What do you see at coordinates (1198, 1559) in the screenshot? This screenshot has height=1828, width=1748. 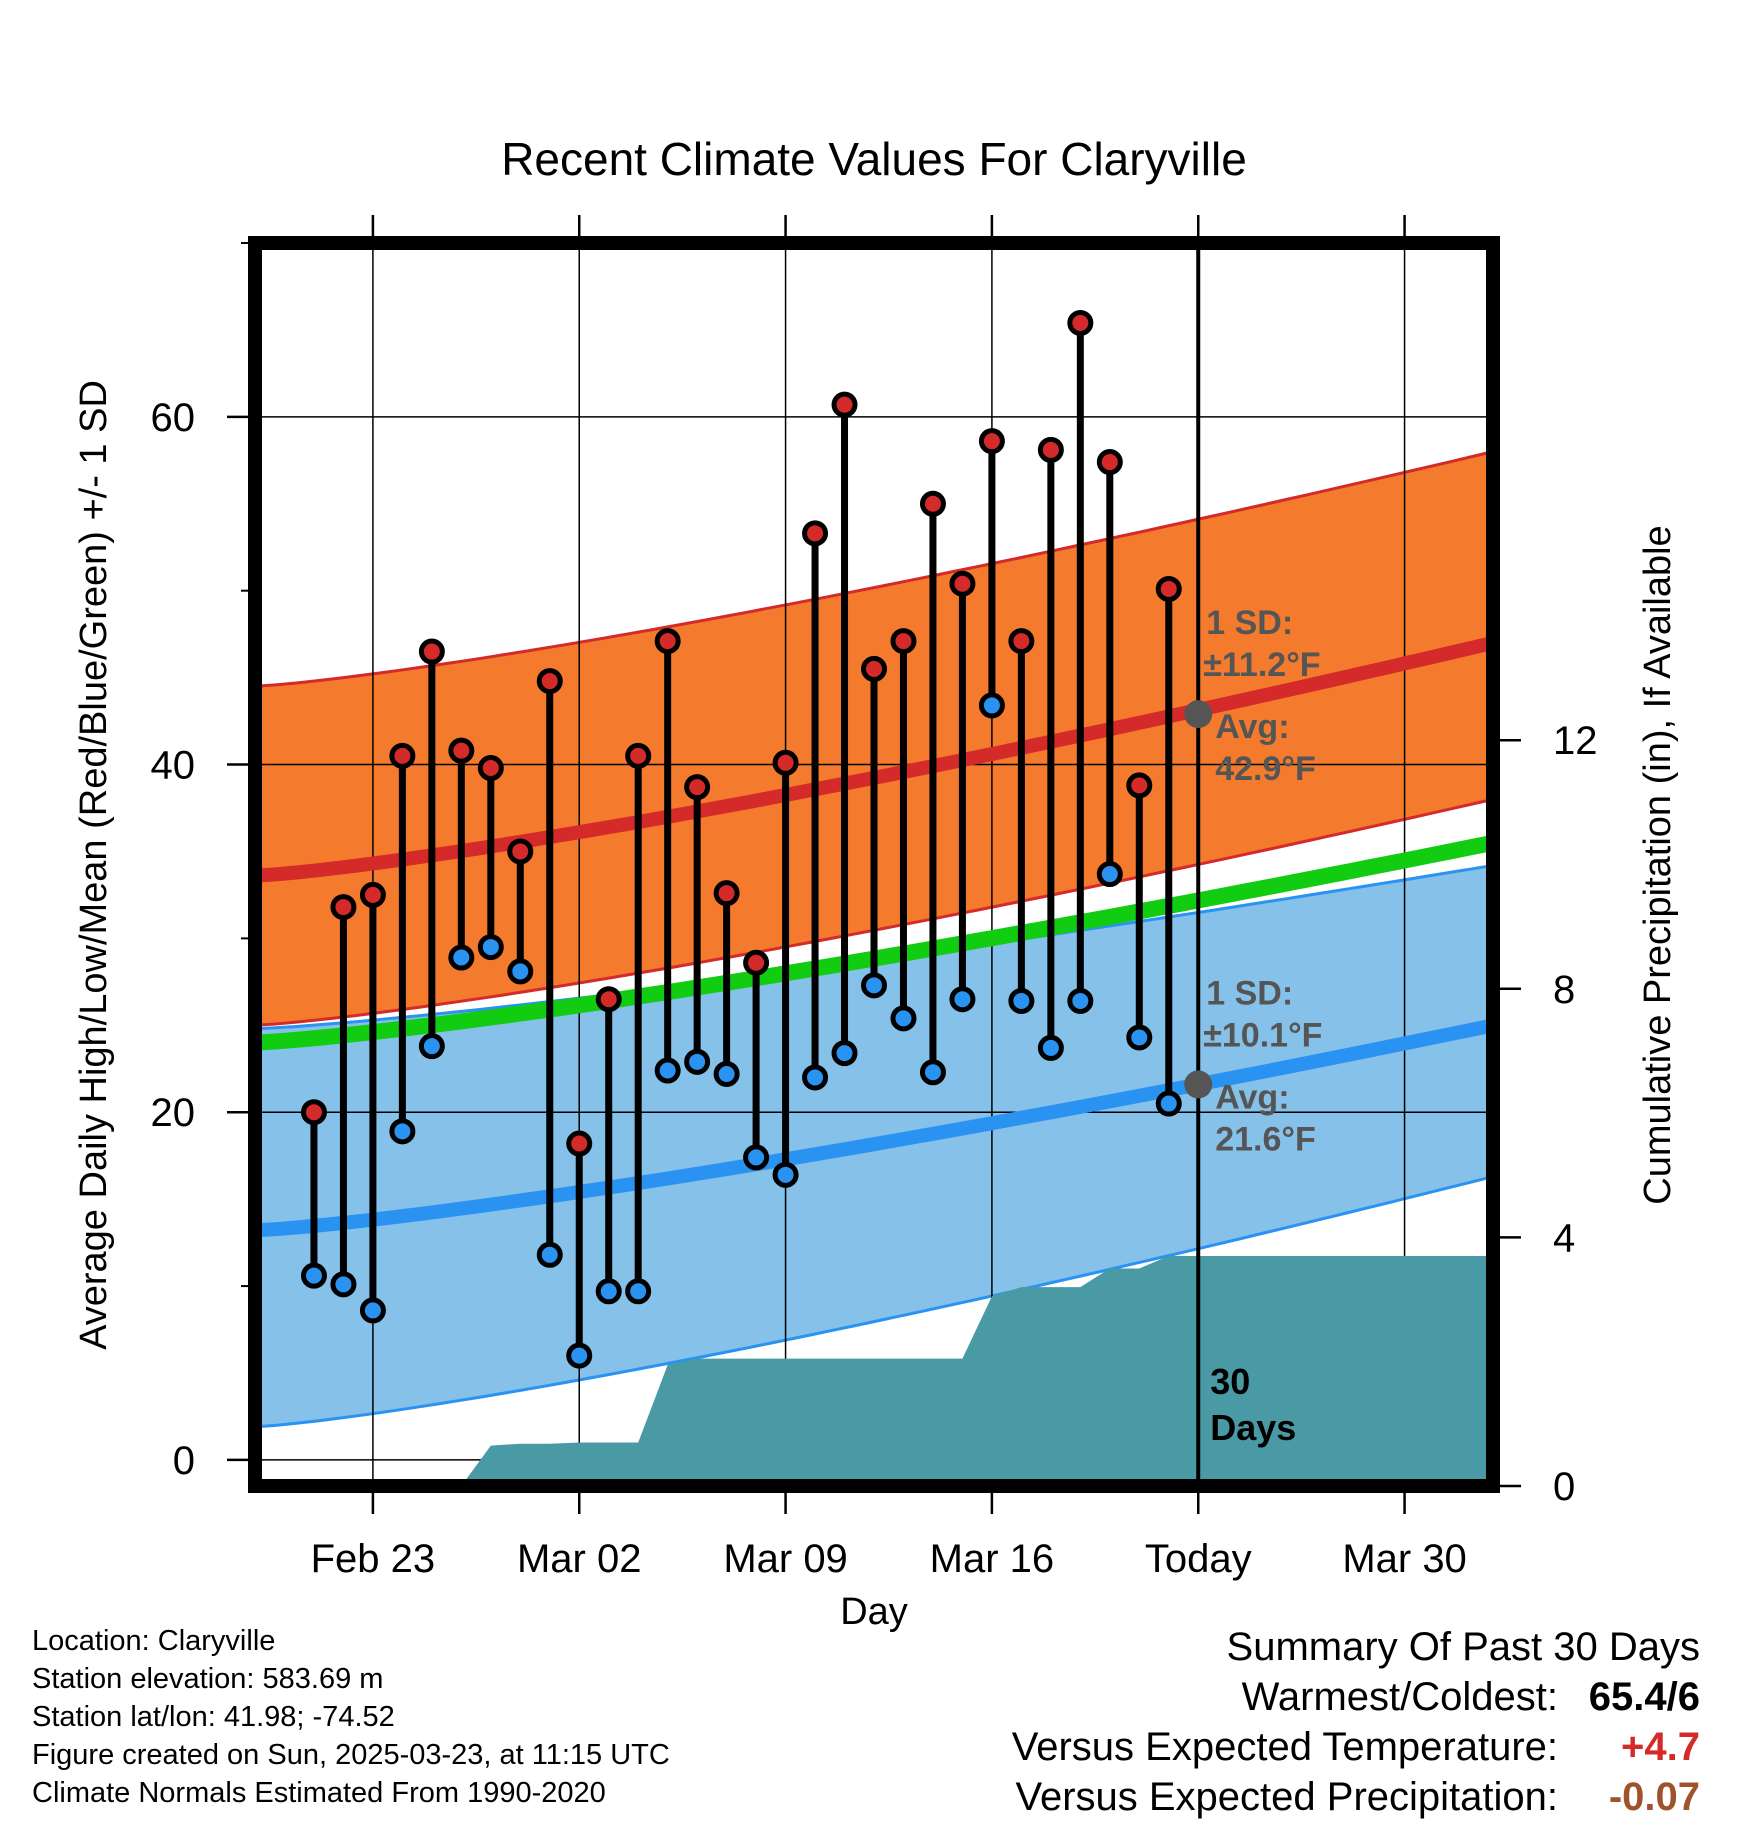 I see `x-tick-label: Today` at bounding box center [1198, 1559].